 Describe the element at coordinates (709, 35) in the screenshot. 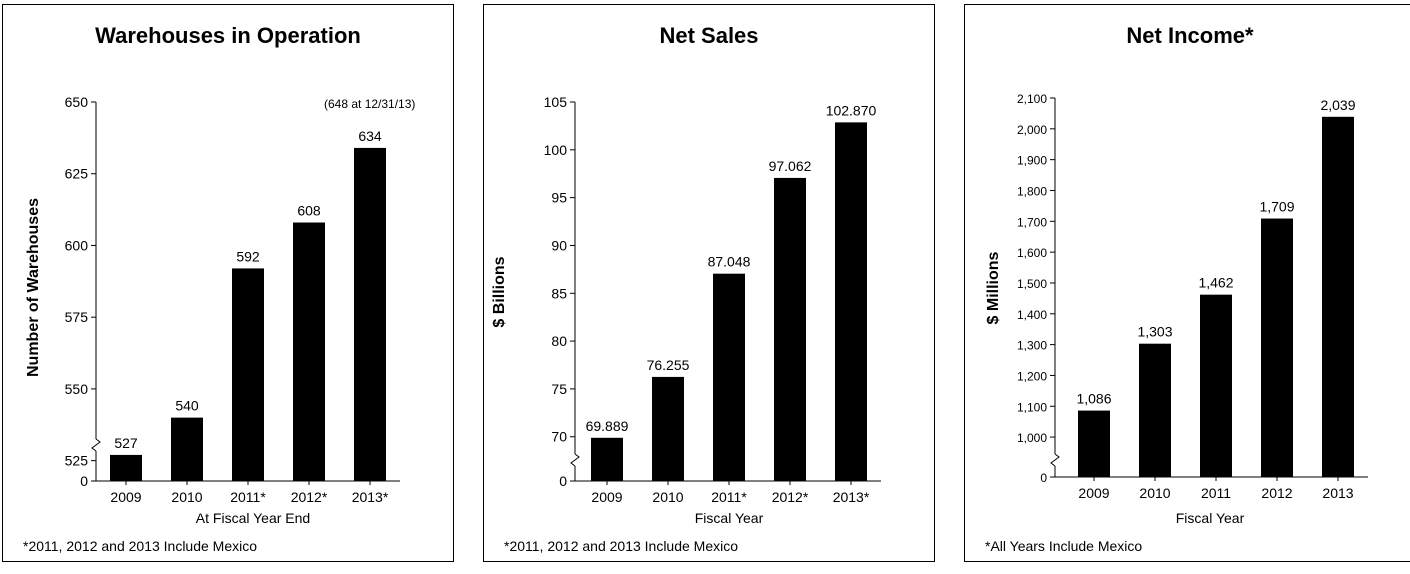

I see `chart-title: Net Sales` at that location.